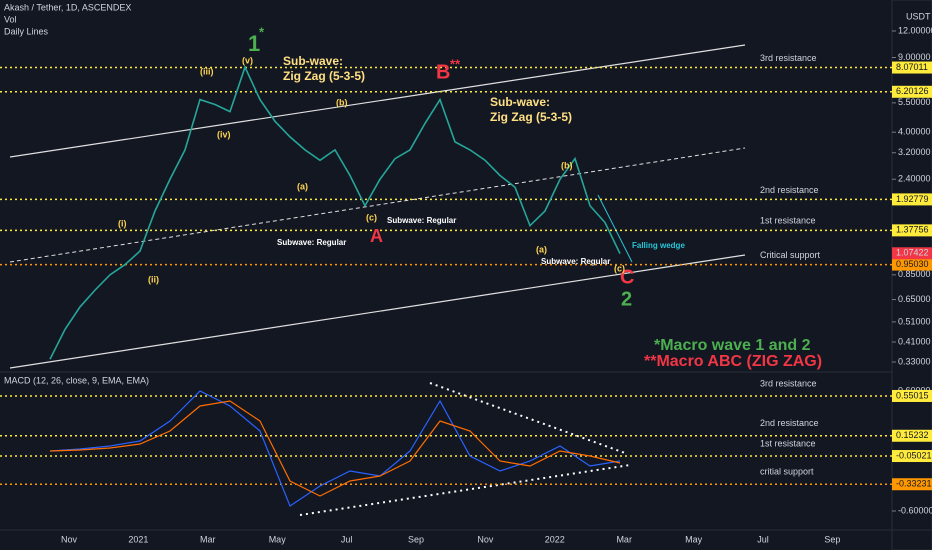 Image resolution: width=932 pixels, height=550 pixels. What do you see at coordinates (254, 43) in the screenshot?
I see `annotation: 1` at bounding box center [254, 43].